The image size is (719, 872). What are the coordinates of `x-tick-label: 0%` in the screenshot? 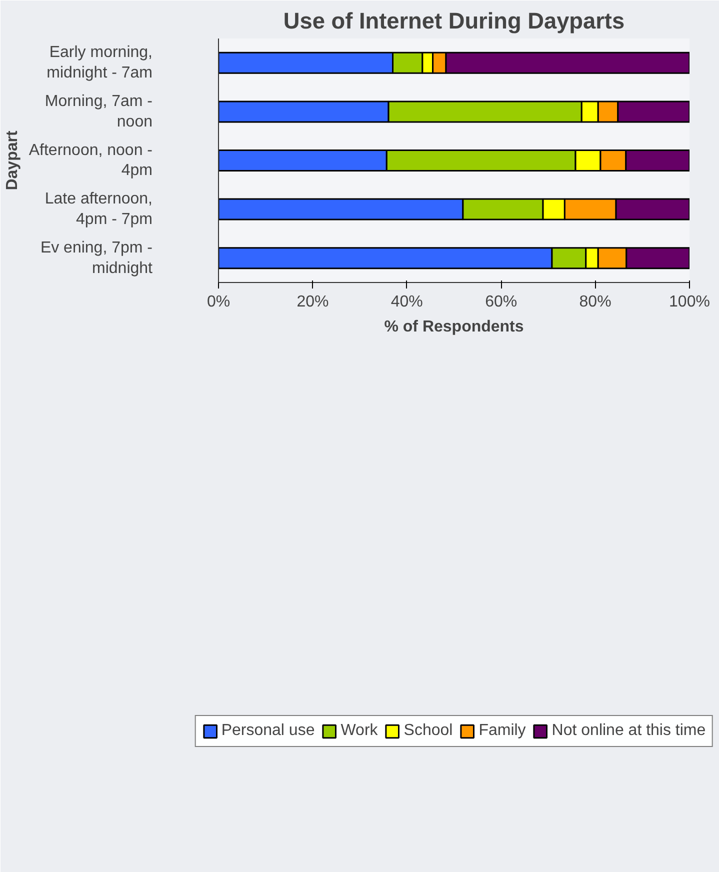 It's located at (218, 302).